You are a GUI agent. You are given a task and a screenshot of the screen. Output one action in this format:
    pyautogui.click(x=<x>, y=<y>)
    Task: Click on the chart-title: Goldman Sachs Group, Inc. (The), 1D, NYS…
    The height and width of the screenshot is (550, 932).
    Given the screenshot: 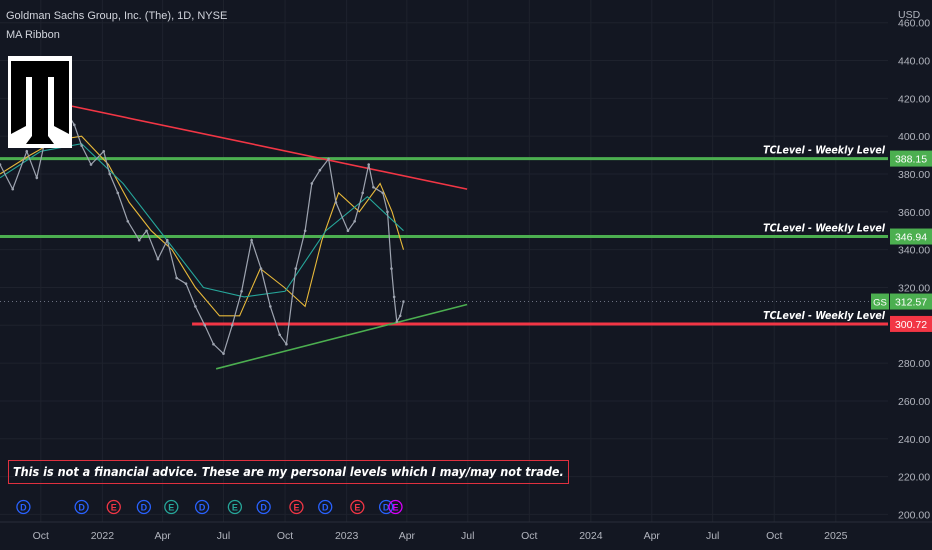 What is the action you would take?
    pyautogui.click(x=117, y=16)
    